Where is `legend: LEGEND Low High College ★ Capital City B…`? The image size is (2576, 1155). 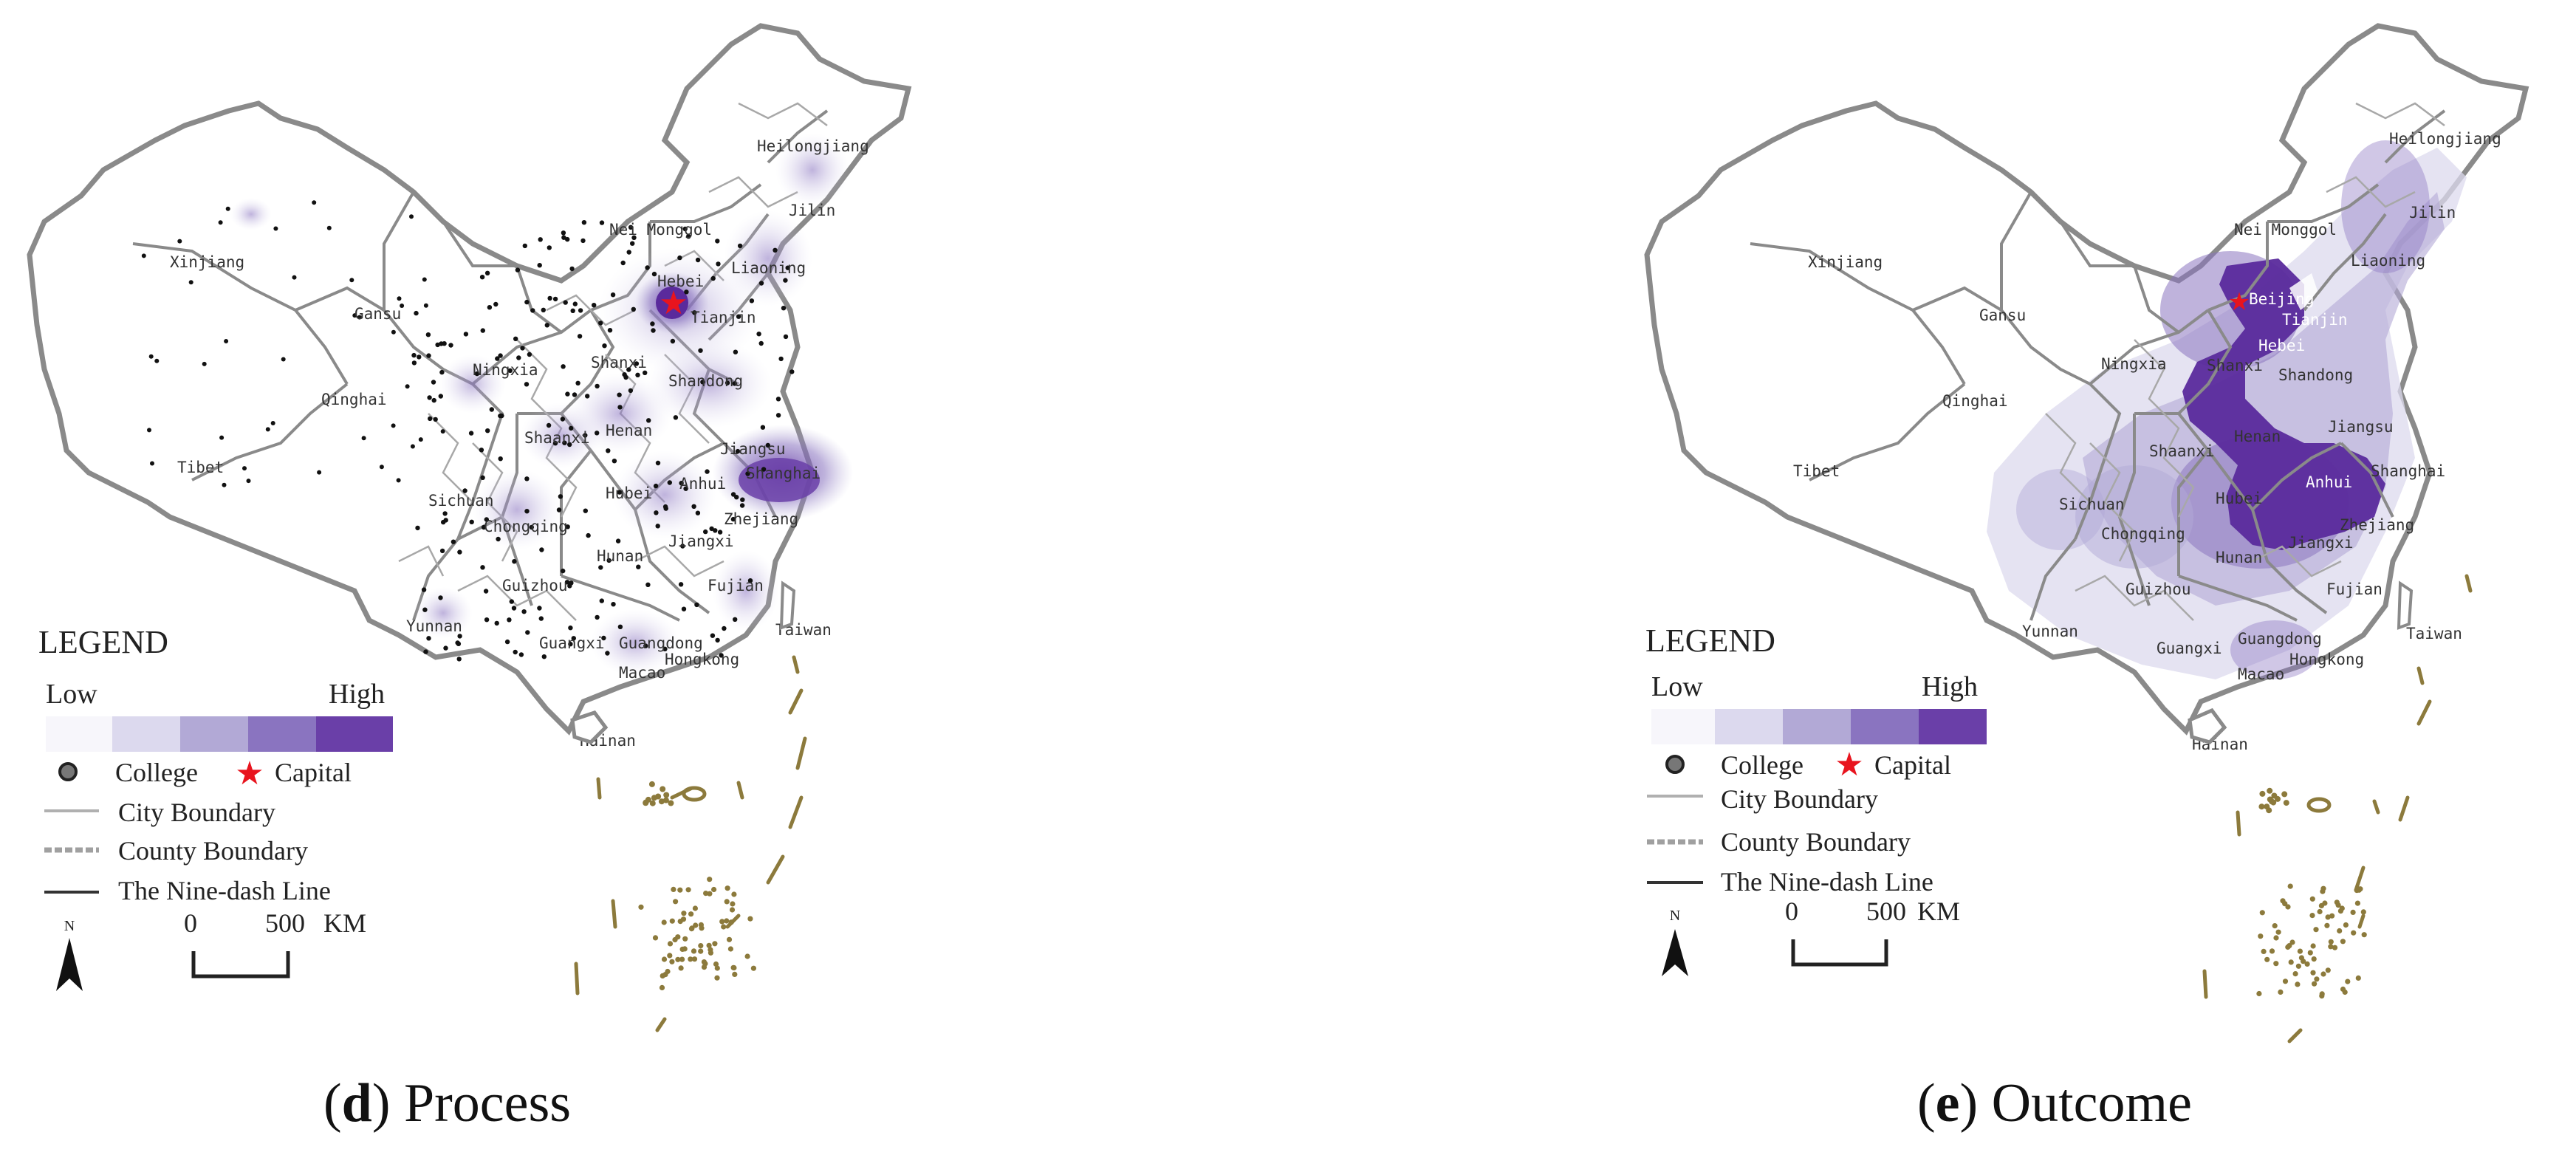 legend: LEGEND Low High College ★ Capital City B… is located at coordinates (215, 807).